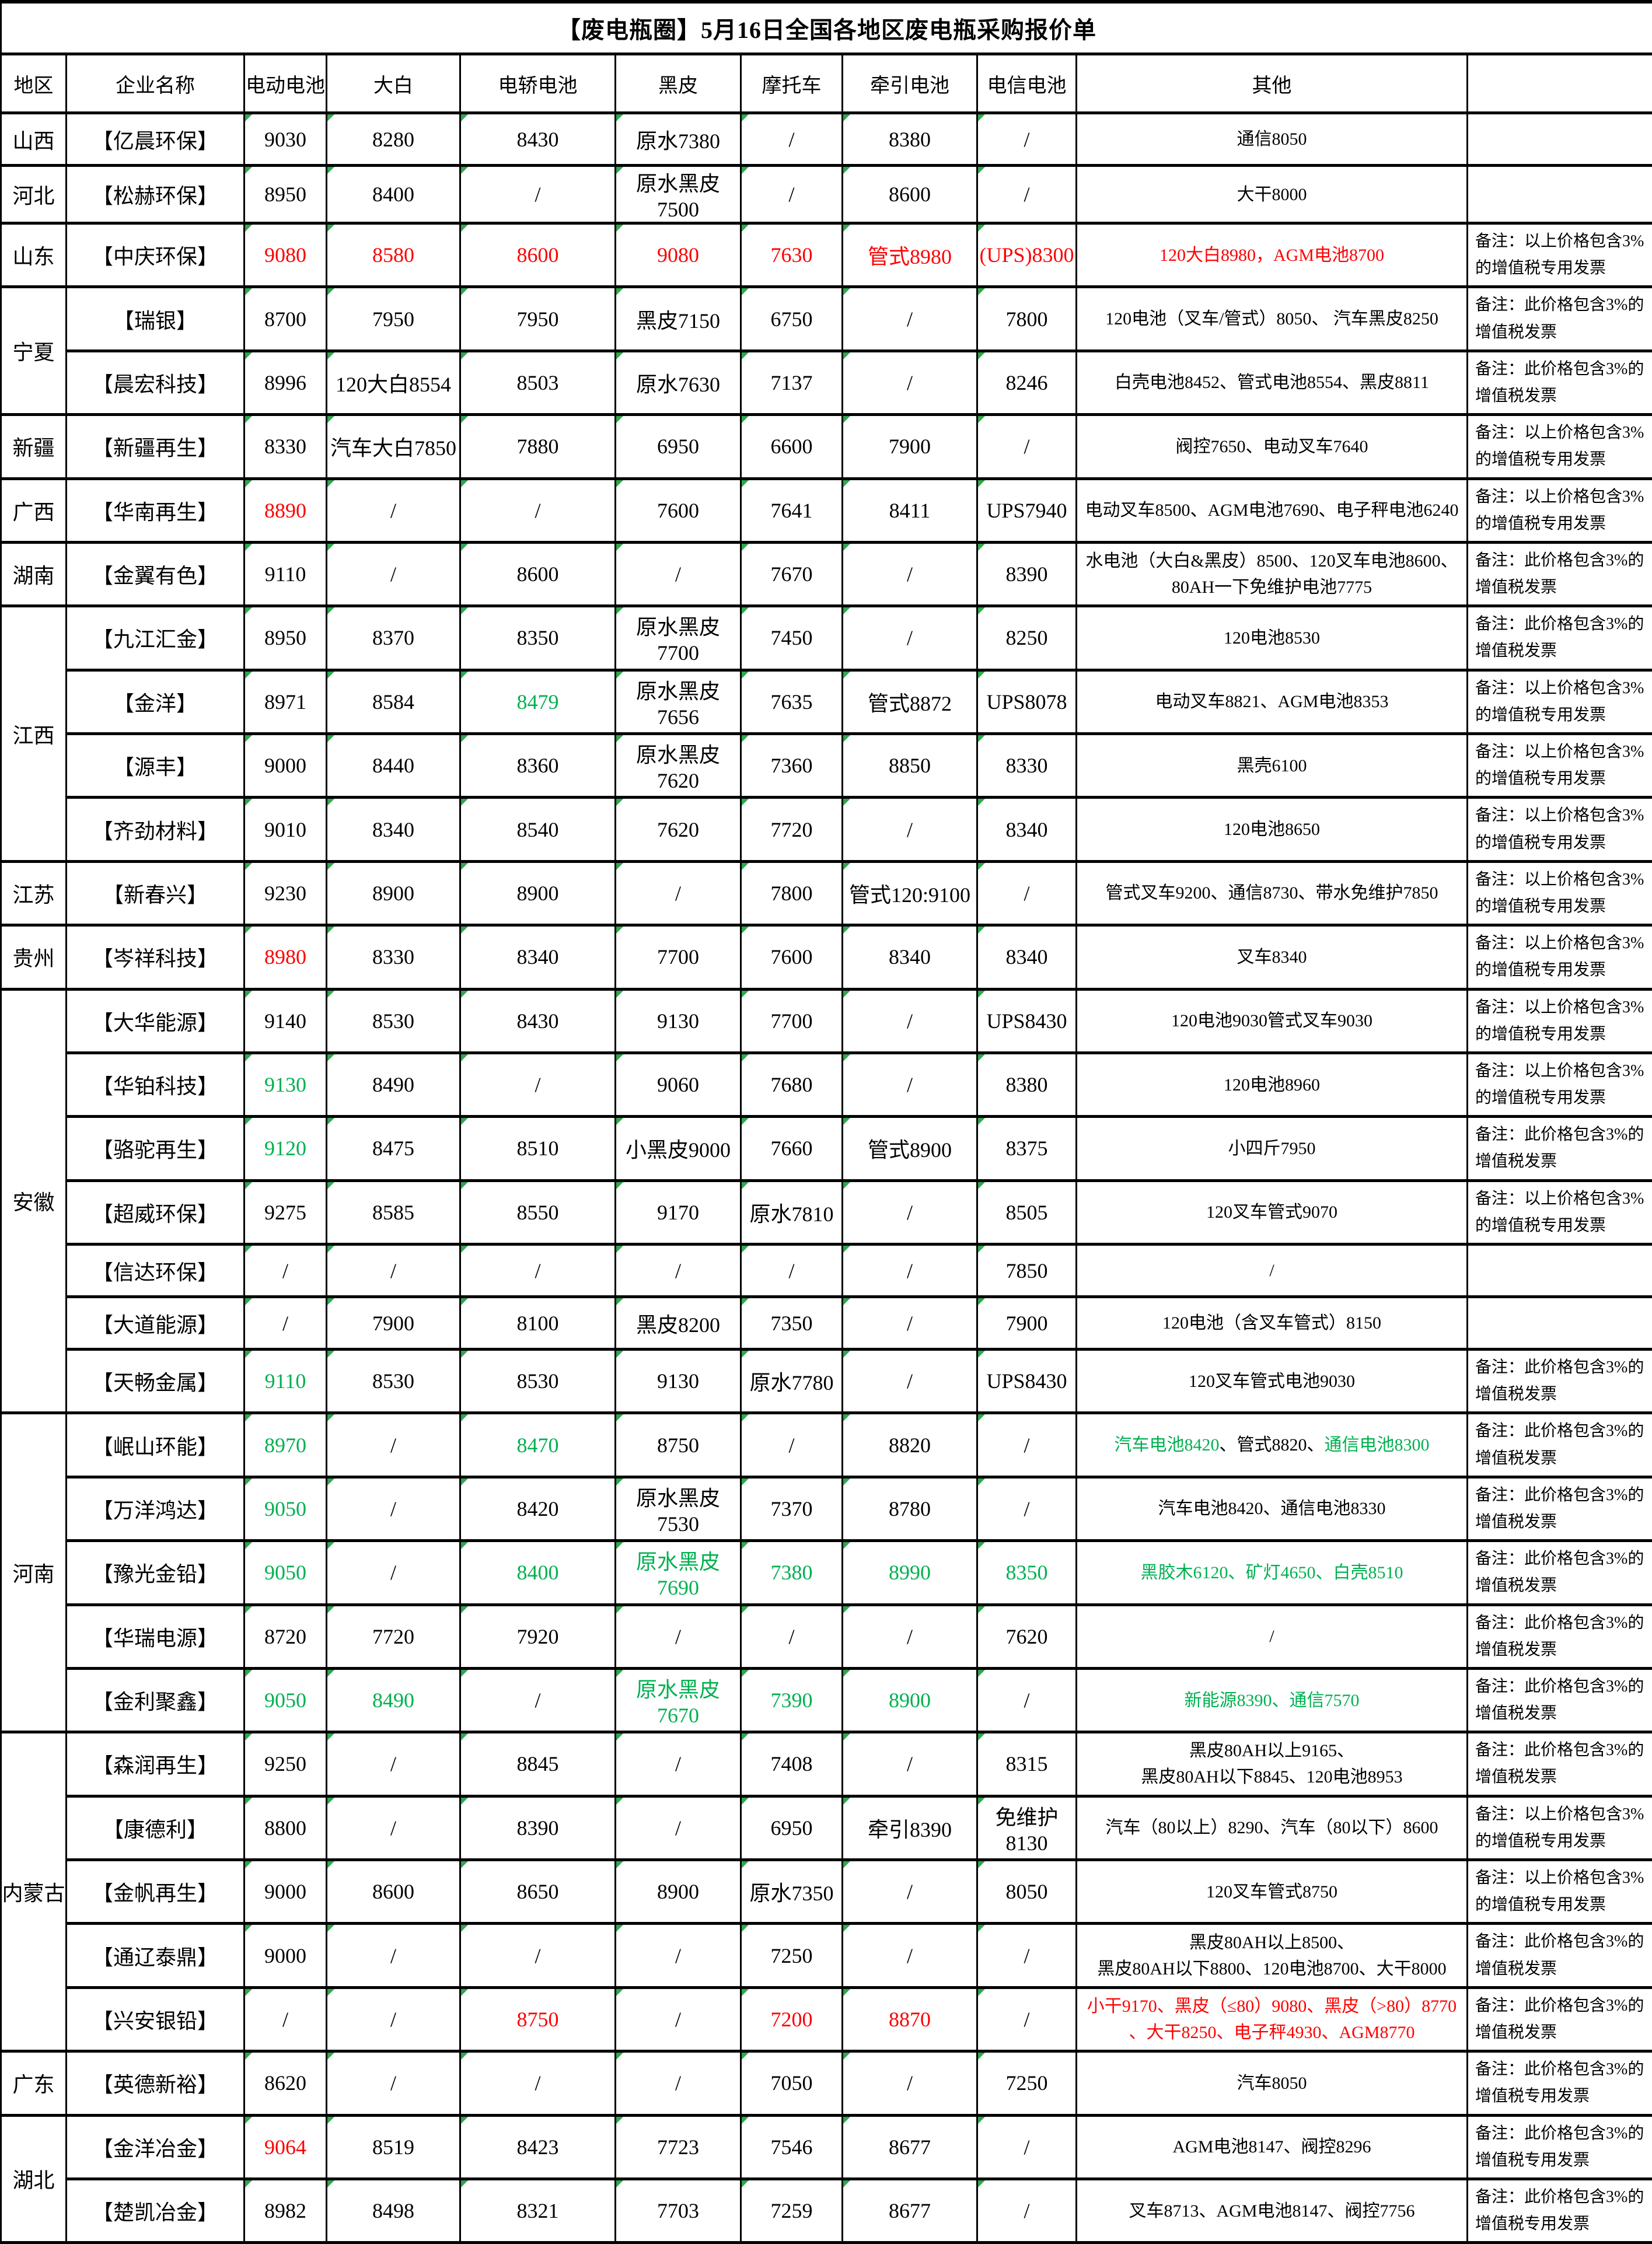 The height and width of the screenshot is (2244, 1652). What do you see at coordinates (1273, 957) in the screenshot?
I see `other-cell: 叉车8340` at bounding box center [1273, 957].